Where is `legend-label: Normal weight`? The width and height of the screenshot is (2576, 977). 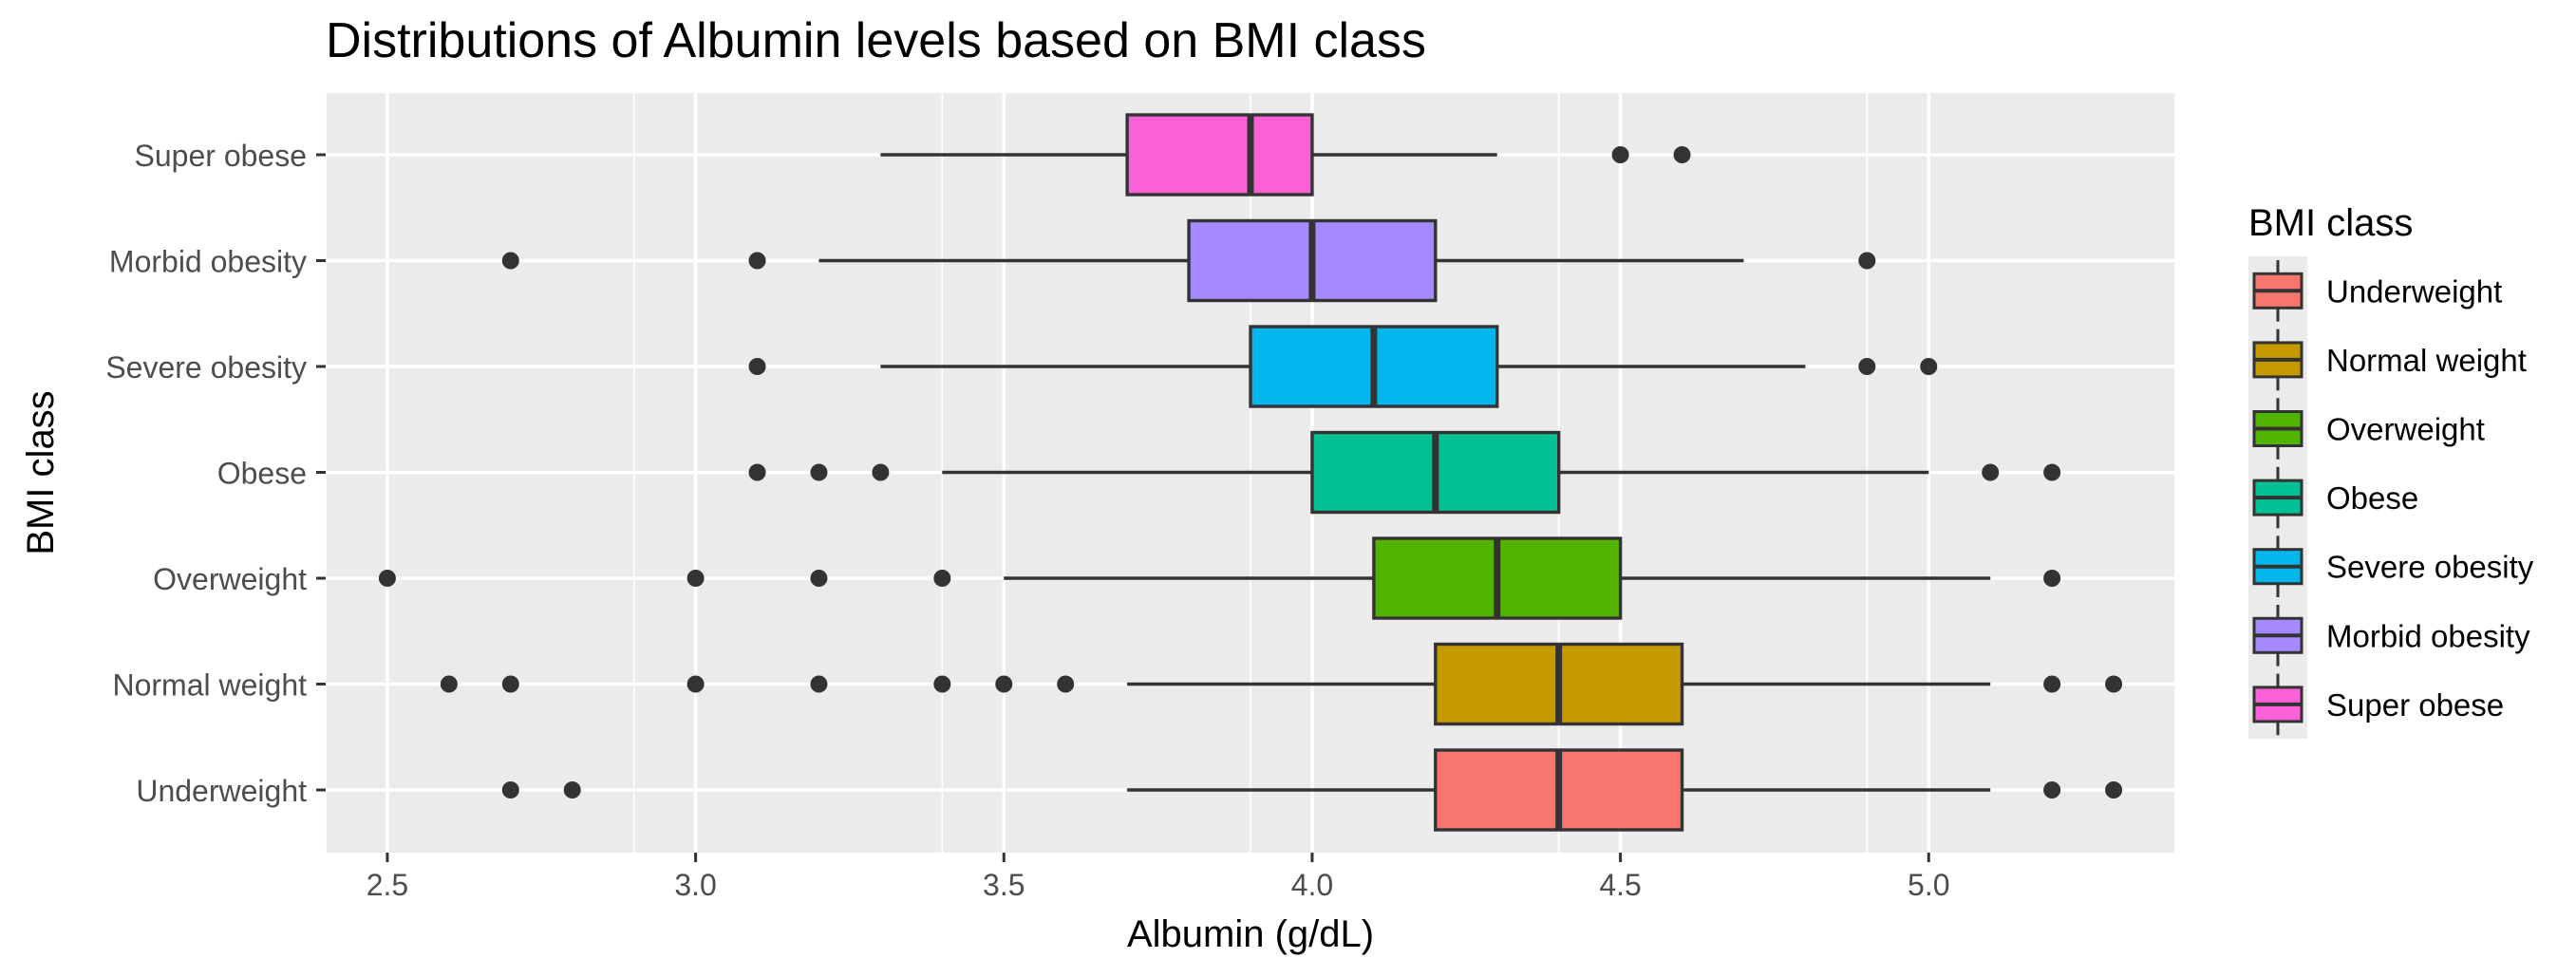 legend-label: Normal weight is located at coordinates (2426, 360).